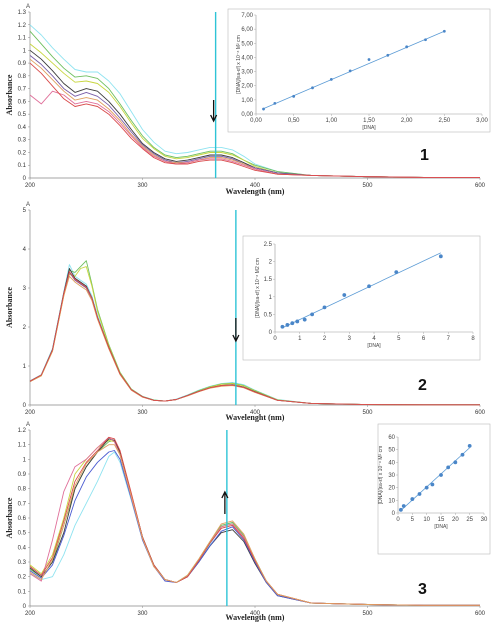 Image resolution: width=499 pixels, height=636 pixels. What do you see at coordinates (22, 446) in the screenshot?
I see `y-tick-label: 1.1` at bounding box center [22, 446].